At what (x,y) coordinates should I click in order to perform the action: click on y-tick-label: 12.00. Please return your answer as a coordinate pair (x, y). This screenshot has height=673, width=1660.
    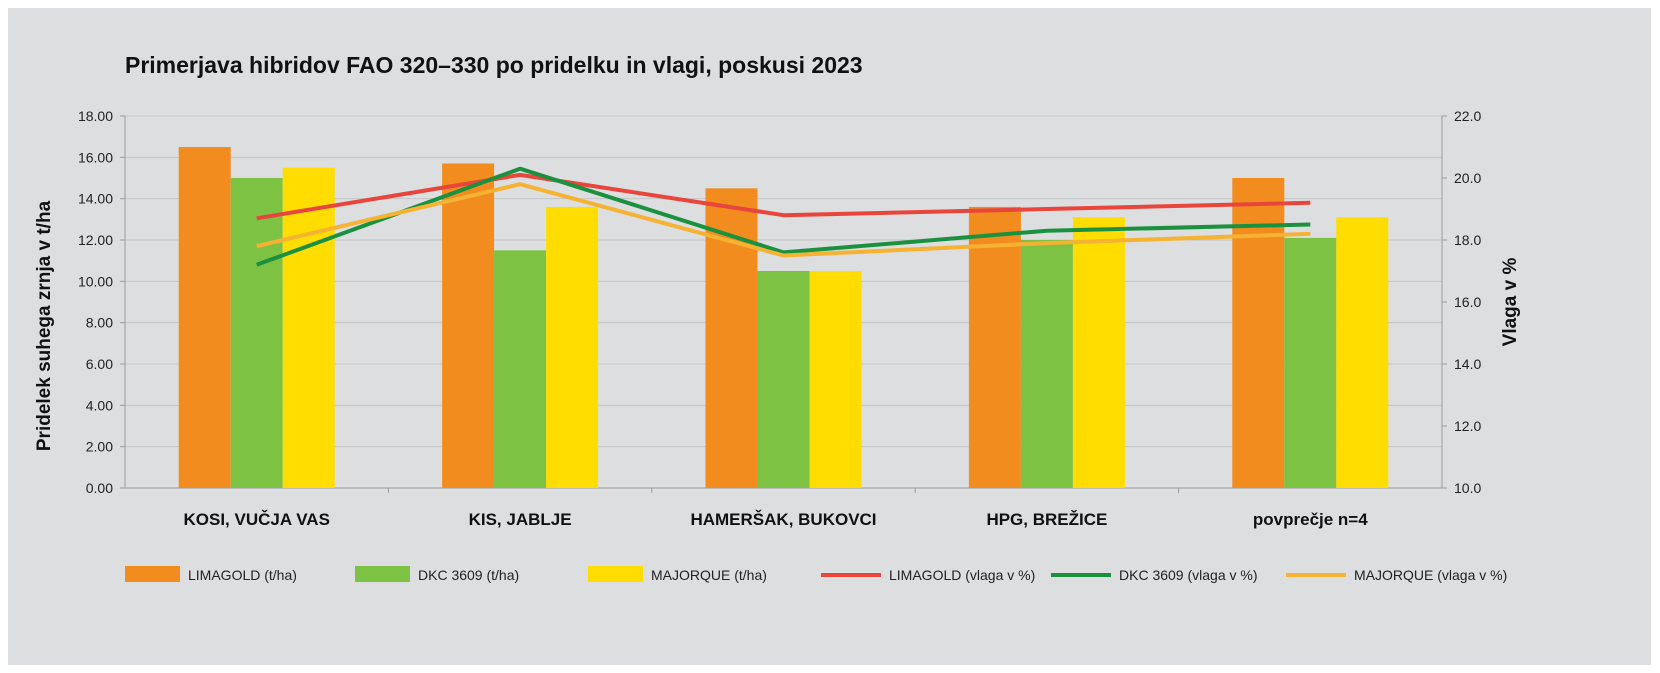
    Looking at the image, I should click on (95, 240).